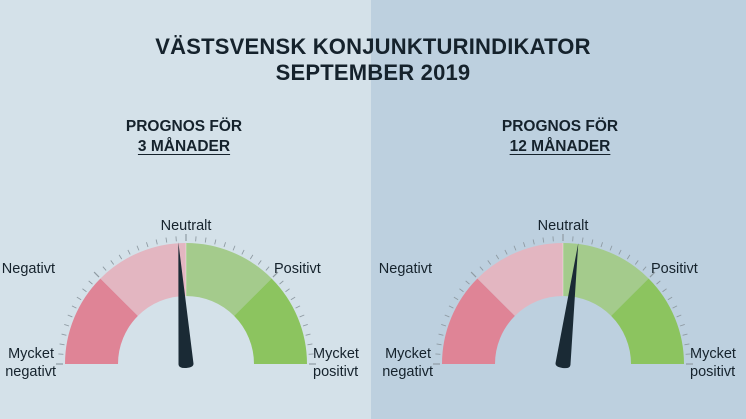  What do you see at coordinates (373, 72) in the screenshot?
I see `page-subtitle-date: SEPTEMBER 2019` at bounding box center [373, 72].